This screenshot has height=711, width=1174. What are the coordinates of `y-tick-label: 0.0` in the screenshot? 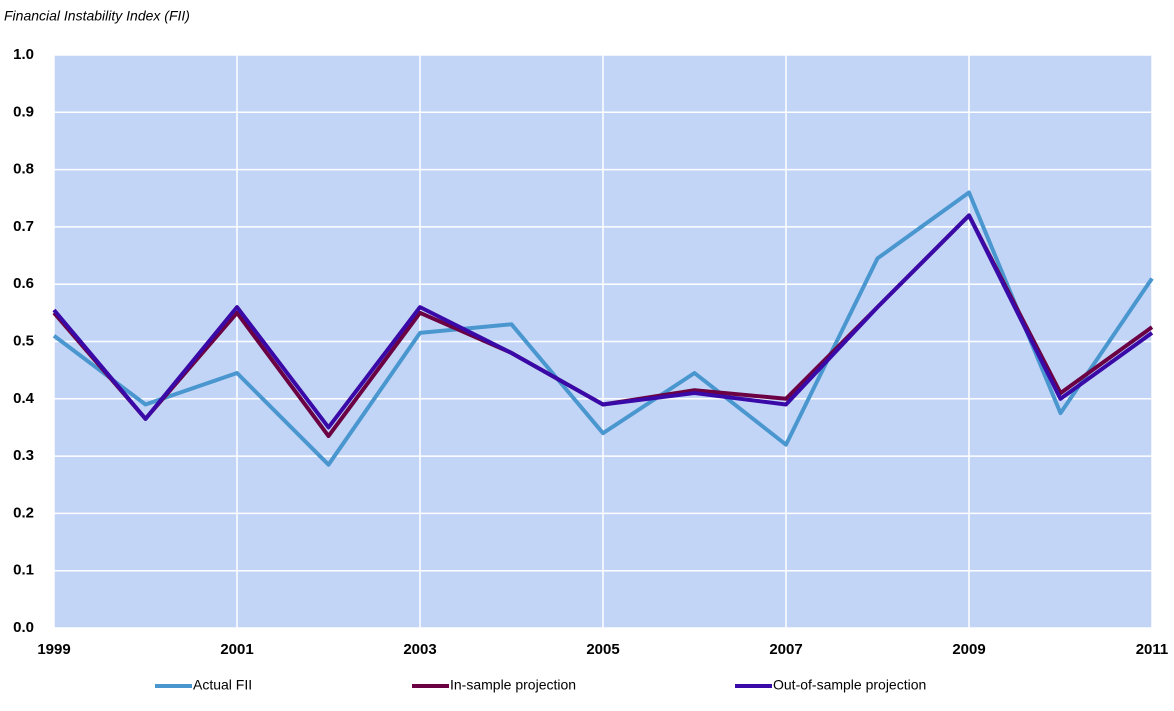 It's located at (23, 627).